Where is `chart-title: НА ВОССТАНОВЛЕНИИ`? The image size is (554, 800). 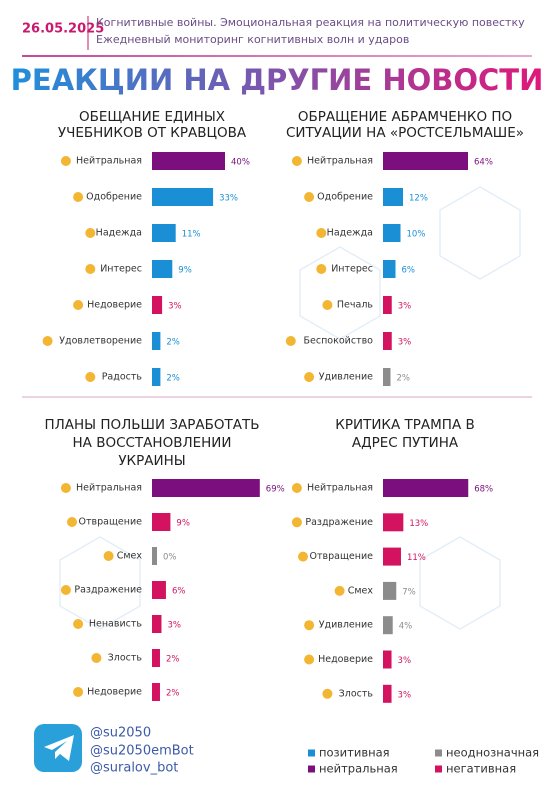
chart-title: НА ВОССТАНОВЛЕНИИ is located at coordinates (152, 443).